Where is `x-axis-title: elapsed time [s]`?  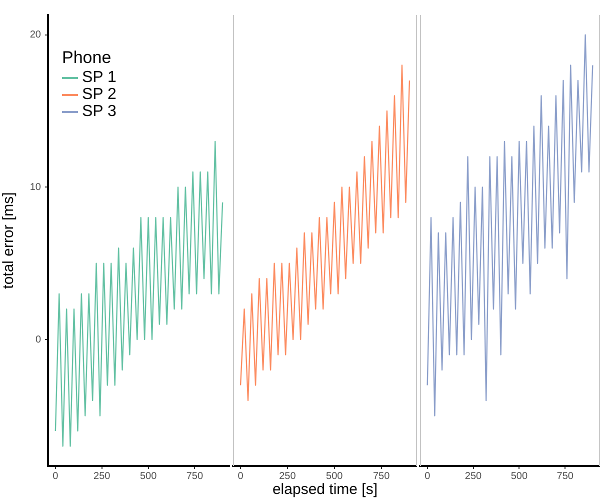 x-axis-title: elapsed time [s] is located at coordinates (325, 489).